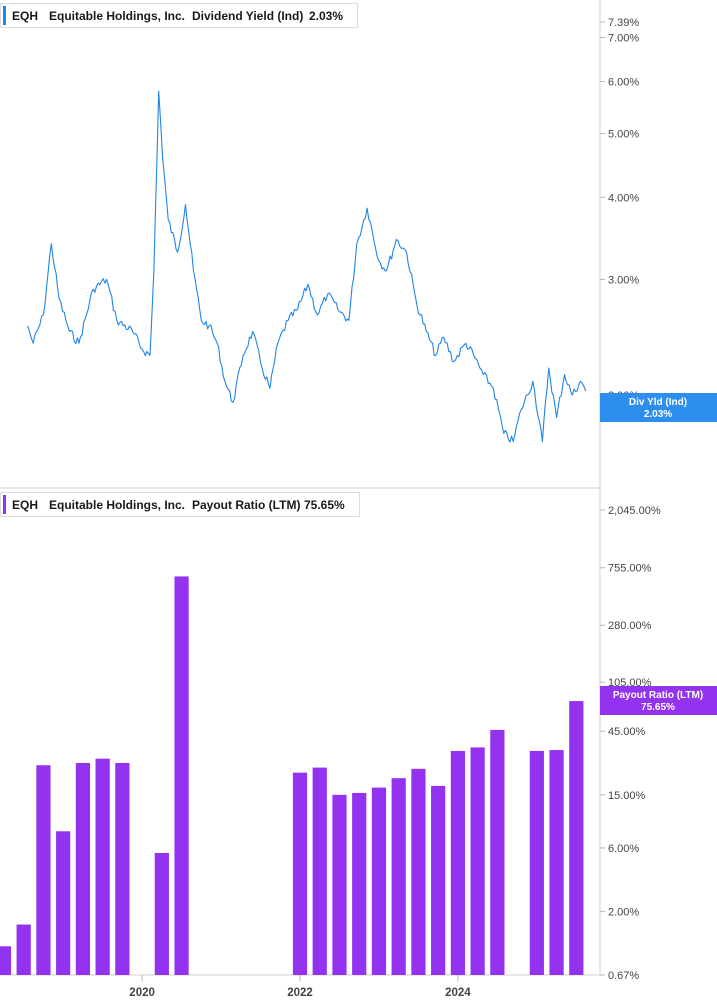 The image size is (717, 1005). I want to click on dividend-yield-current-badge: Div Yld (Ind) 2.03%, so click(658, 407).